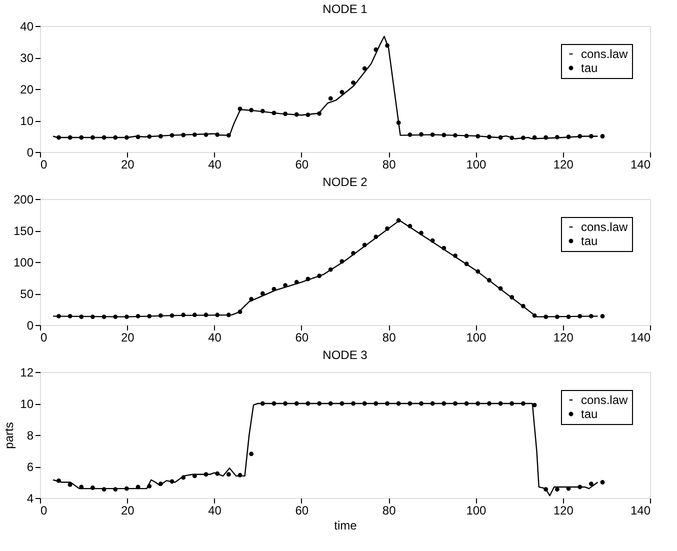 This screenshot has width=677, height=551. I want to click on line-series, so click(325, 449).